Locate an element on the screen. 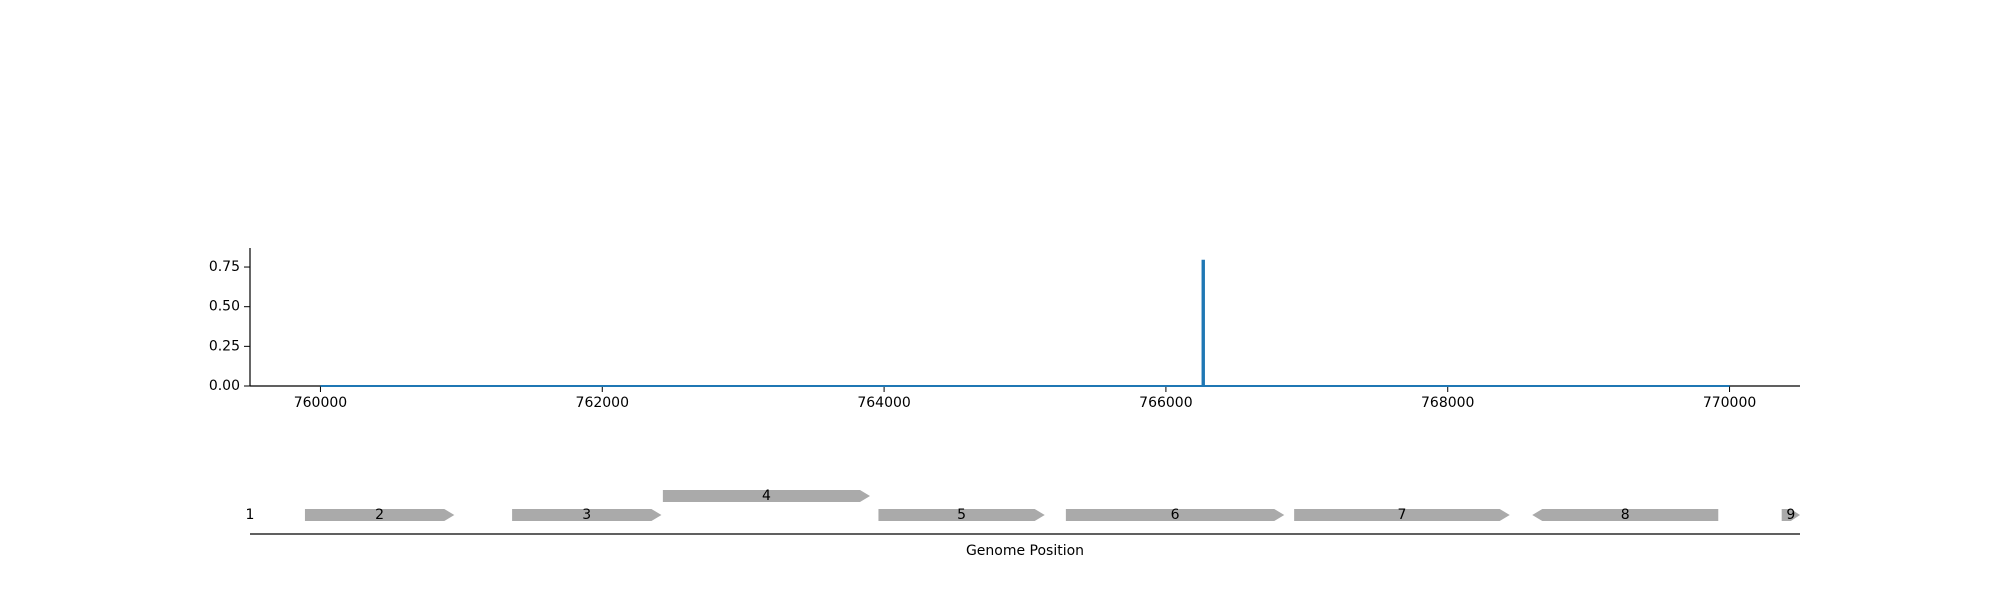 This screenshot has height=600, width=2000. gene-feature-label: 4 is located at coordinates (766, 496).